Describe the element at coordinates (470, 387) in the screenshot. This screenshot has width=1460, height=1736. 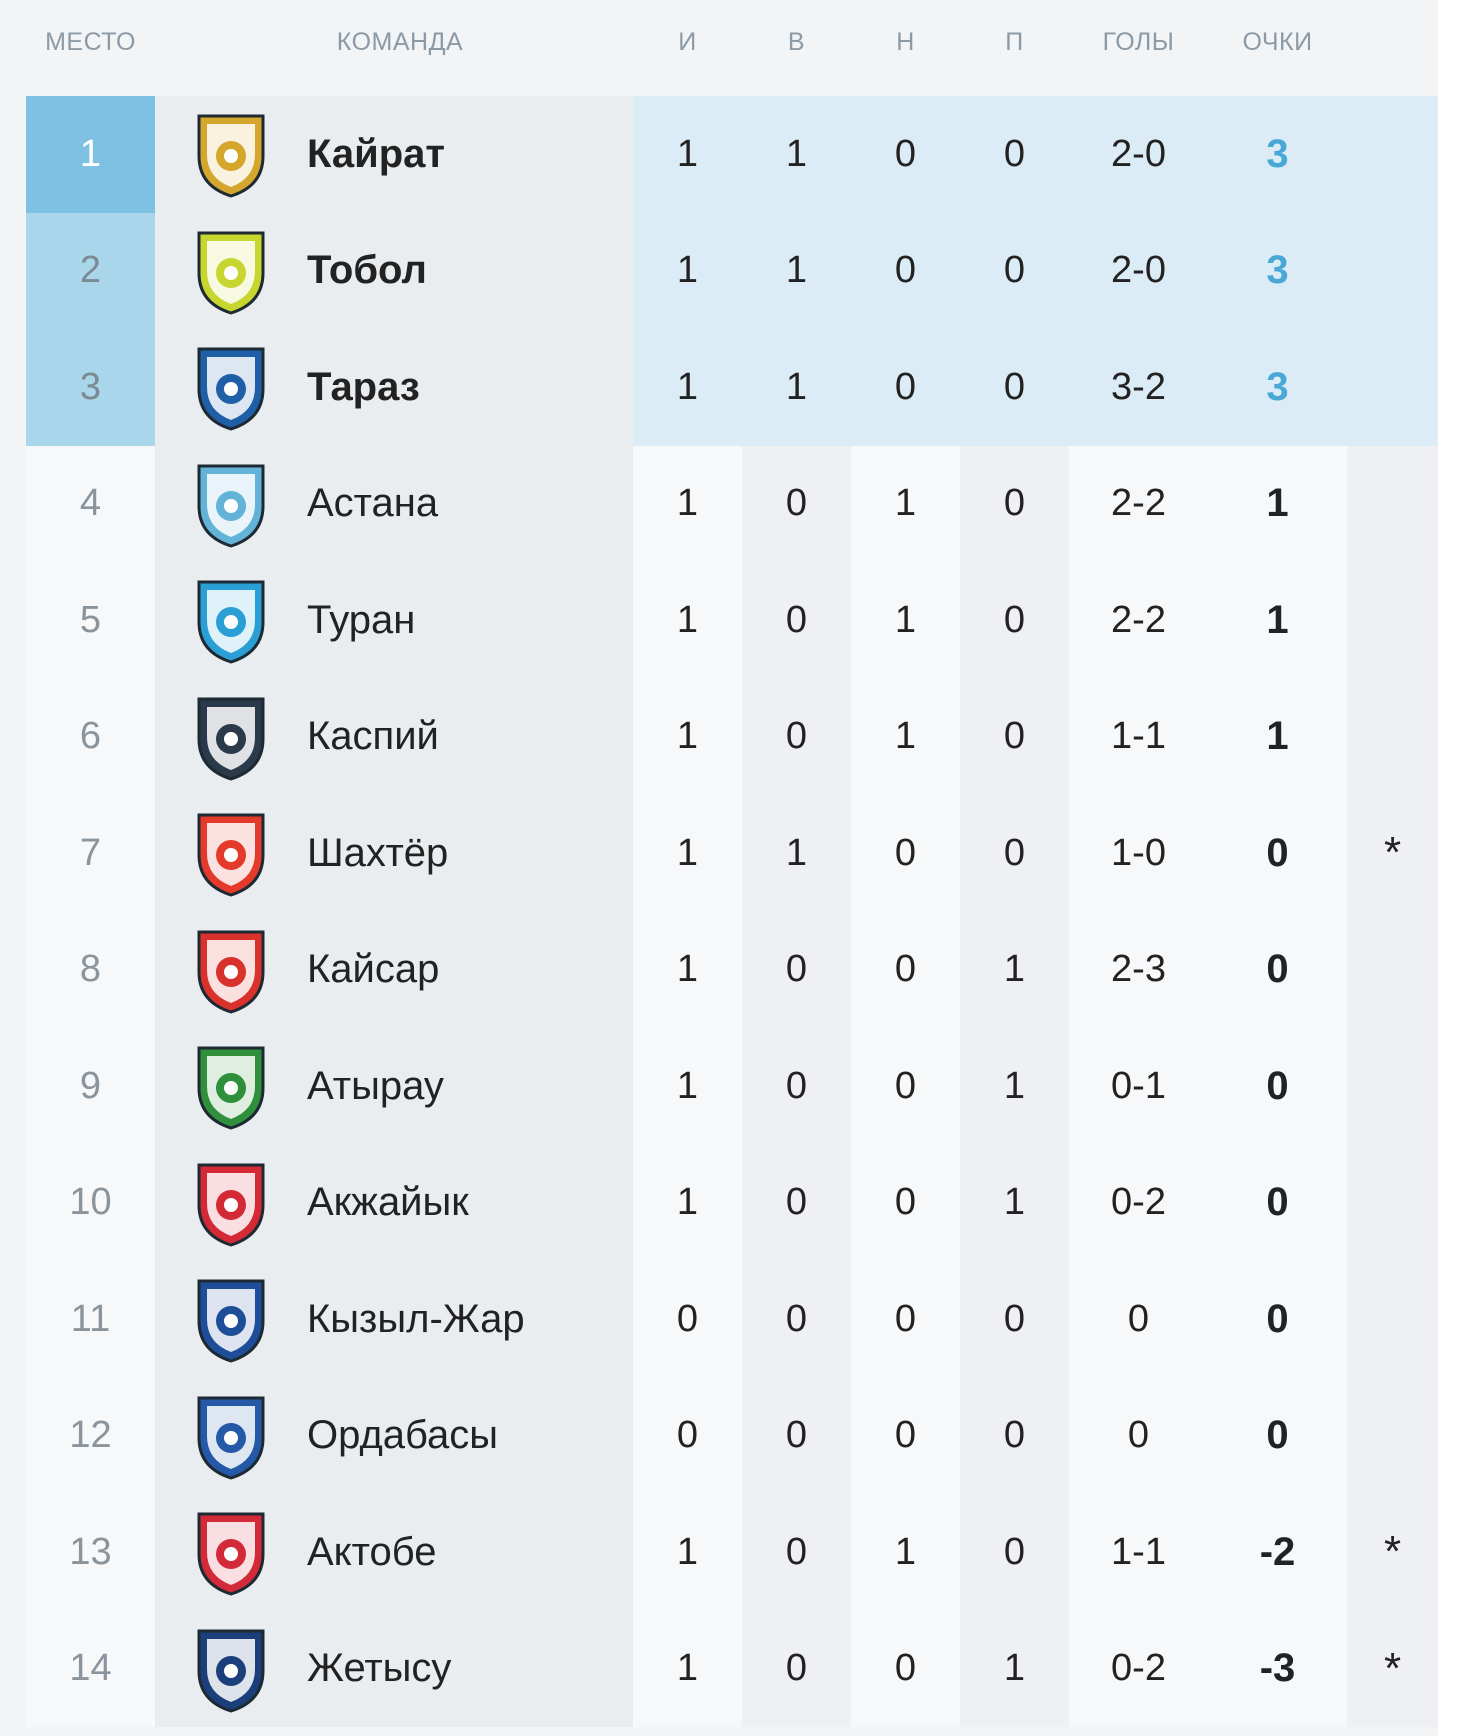
I see `team-name-link: Тараз` at that location.